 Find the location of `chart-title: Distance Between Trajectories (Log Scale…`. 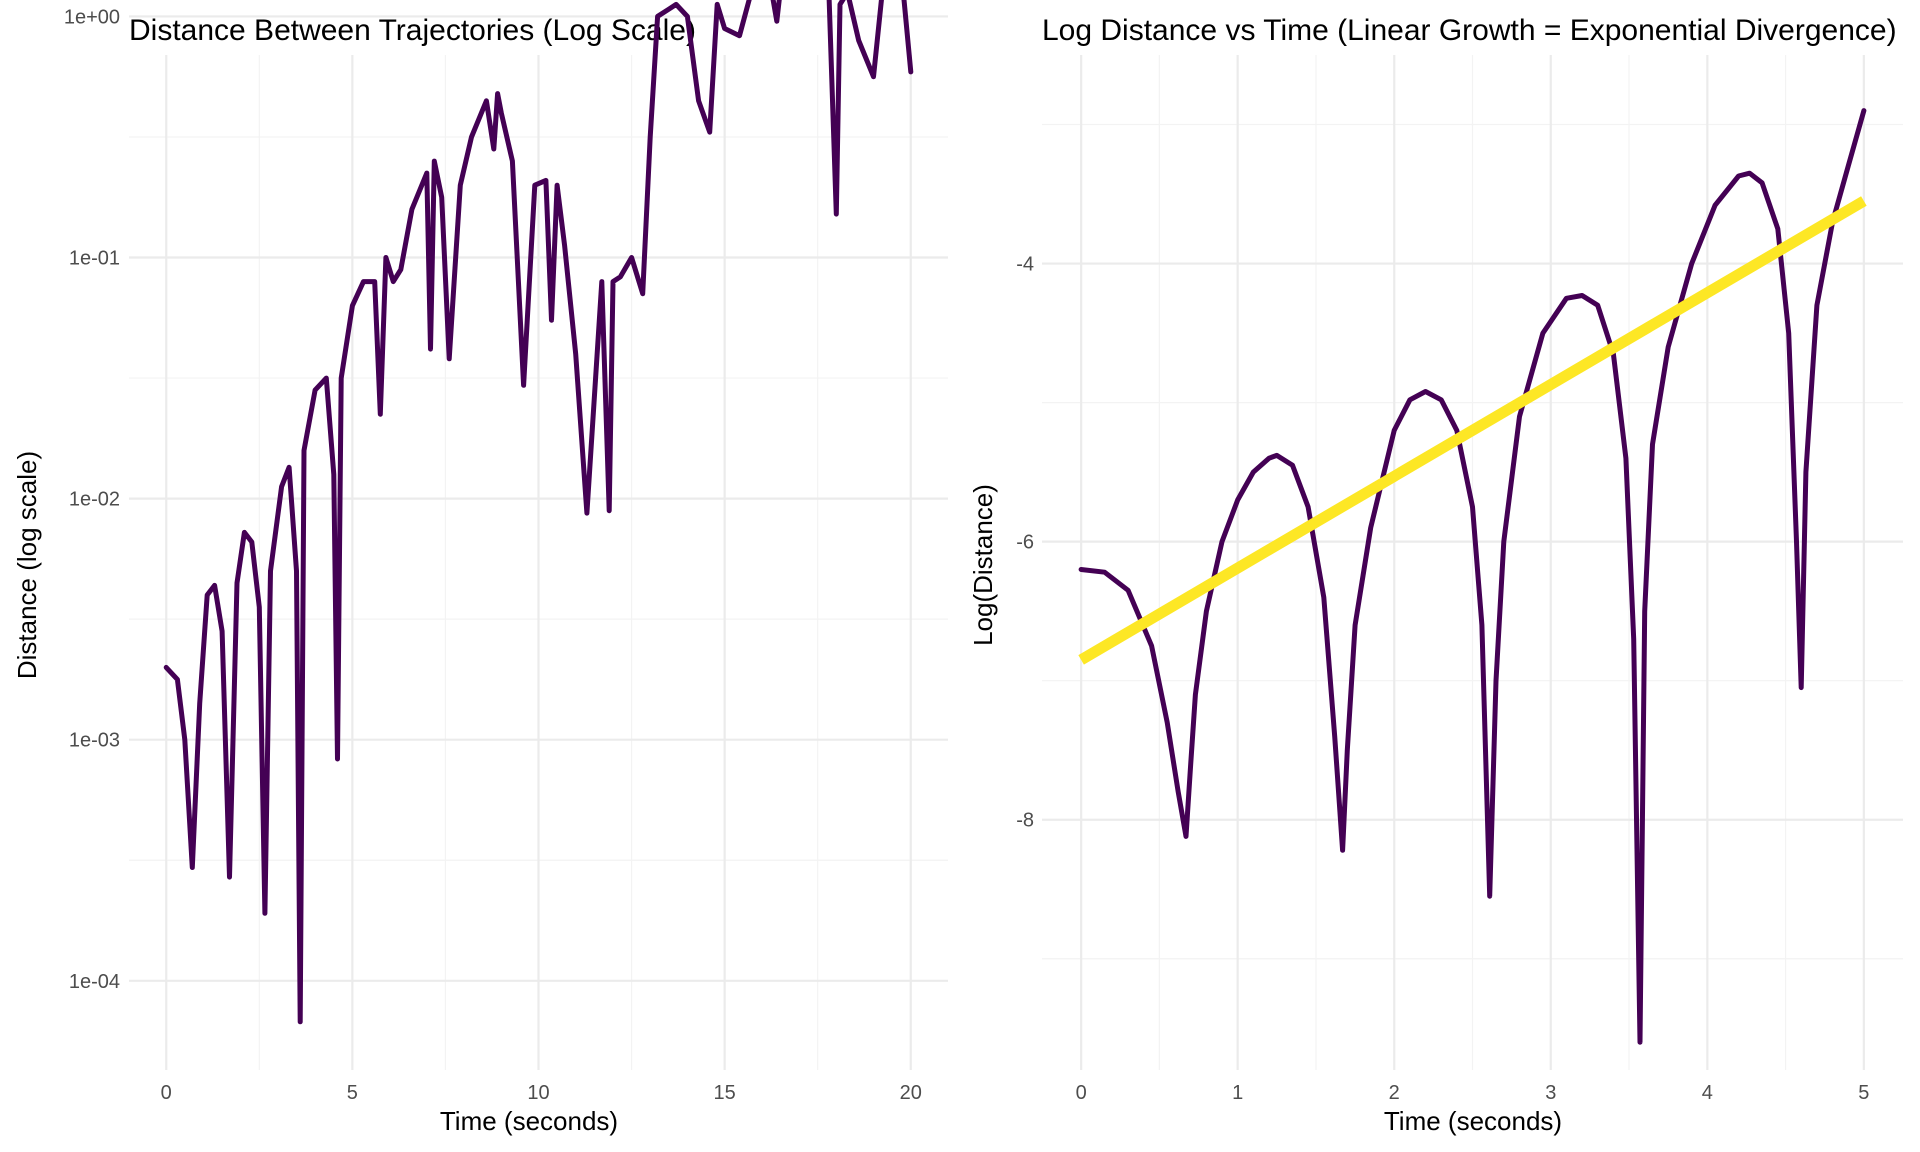

chart-title: Distance Between Trajectories (Log Scale… is located at coordinates (412, 30).